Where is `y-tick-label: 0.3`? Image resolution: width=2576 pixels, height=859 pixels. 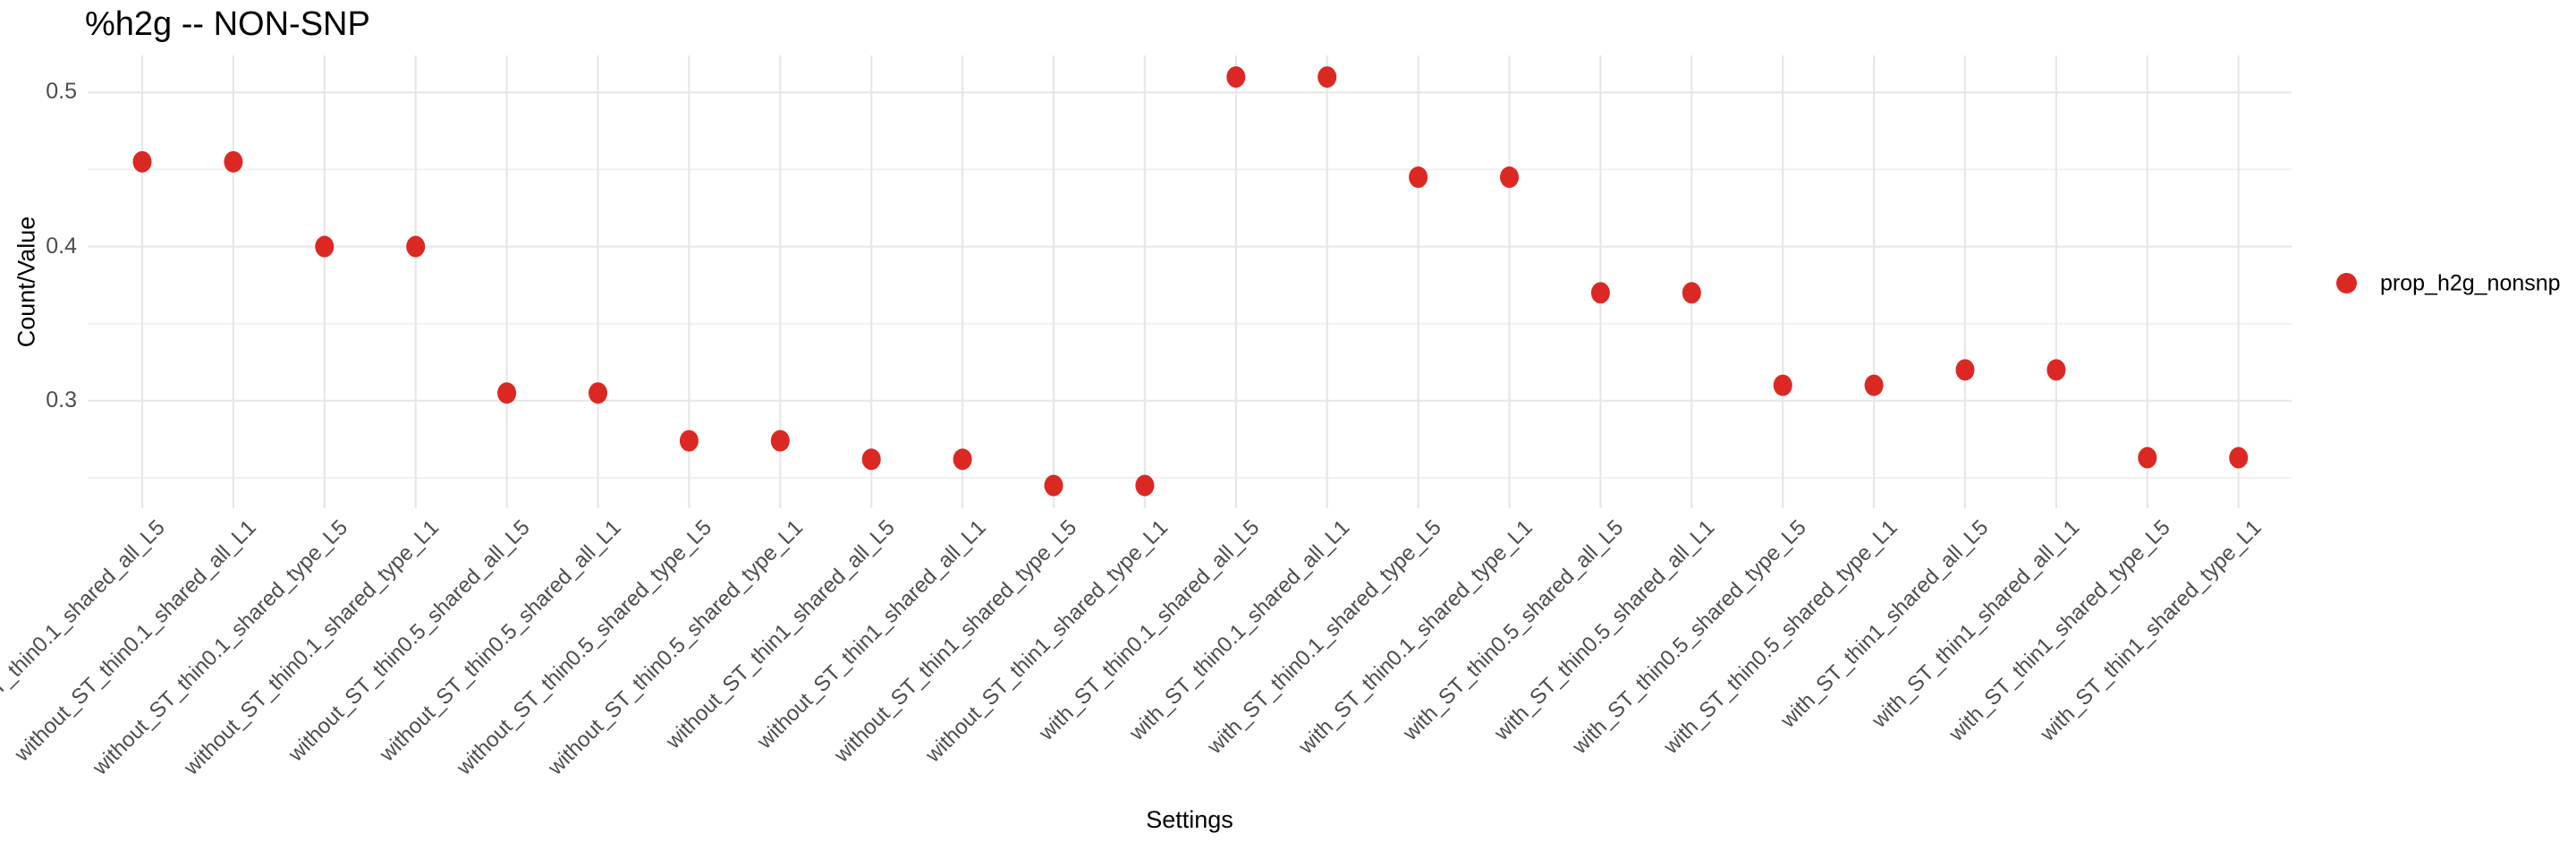 y-tick-label: 0.3 is located at coordinates (61, 399).